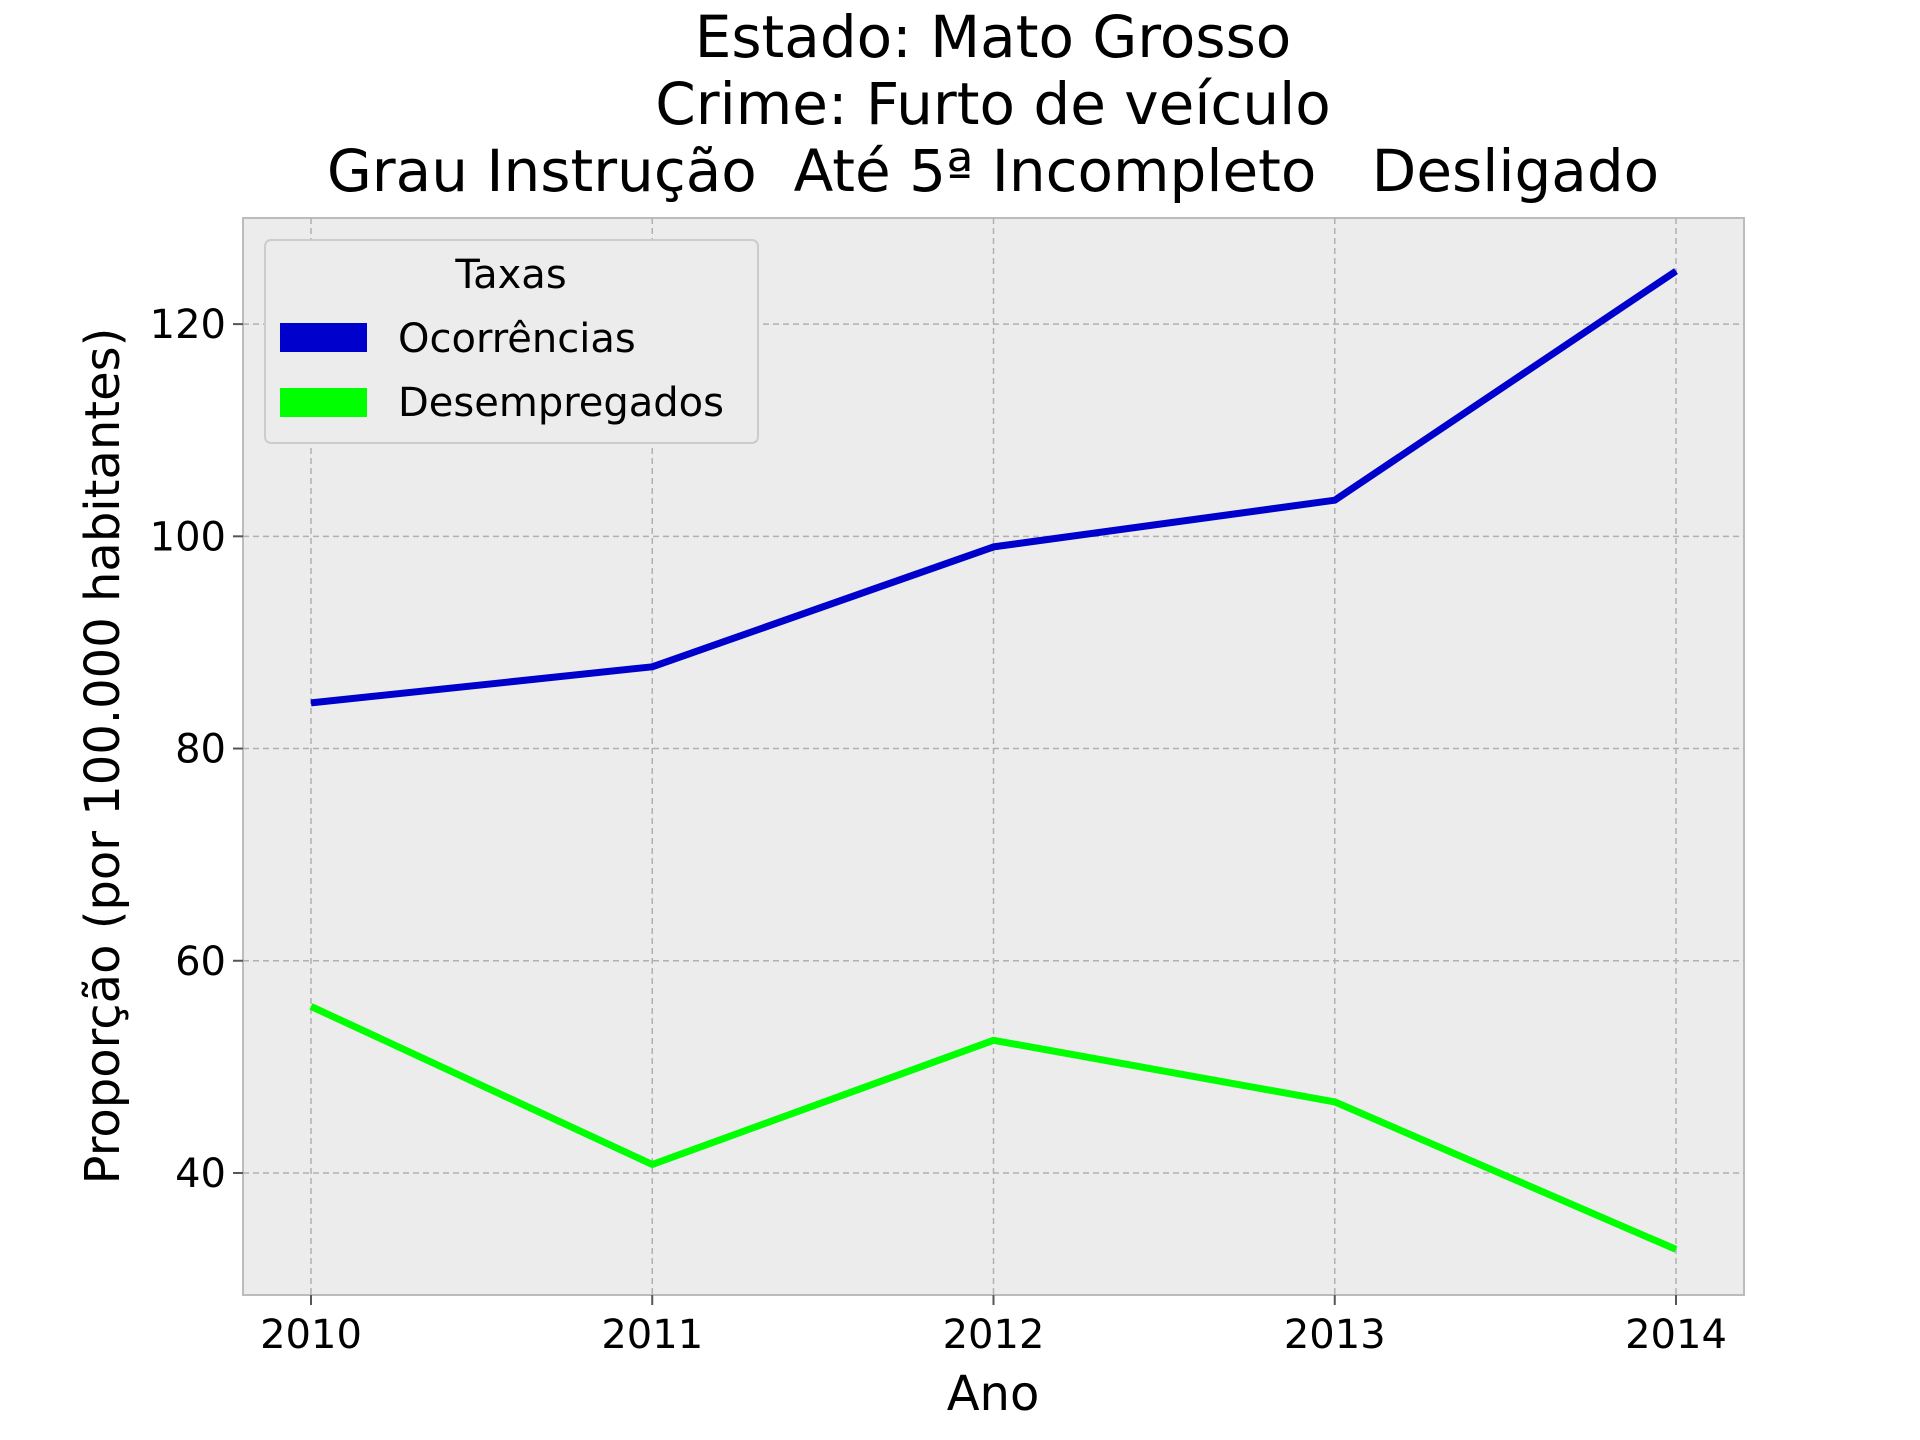  What do you see at coordinates (993, 37) in the screenshot?
I see `chart-title-line-1: Estado: Mato Grosso` at bounding box center [993, 37].